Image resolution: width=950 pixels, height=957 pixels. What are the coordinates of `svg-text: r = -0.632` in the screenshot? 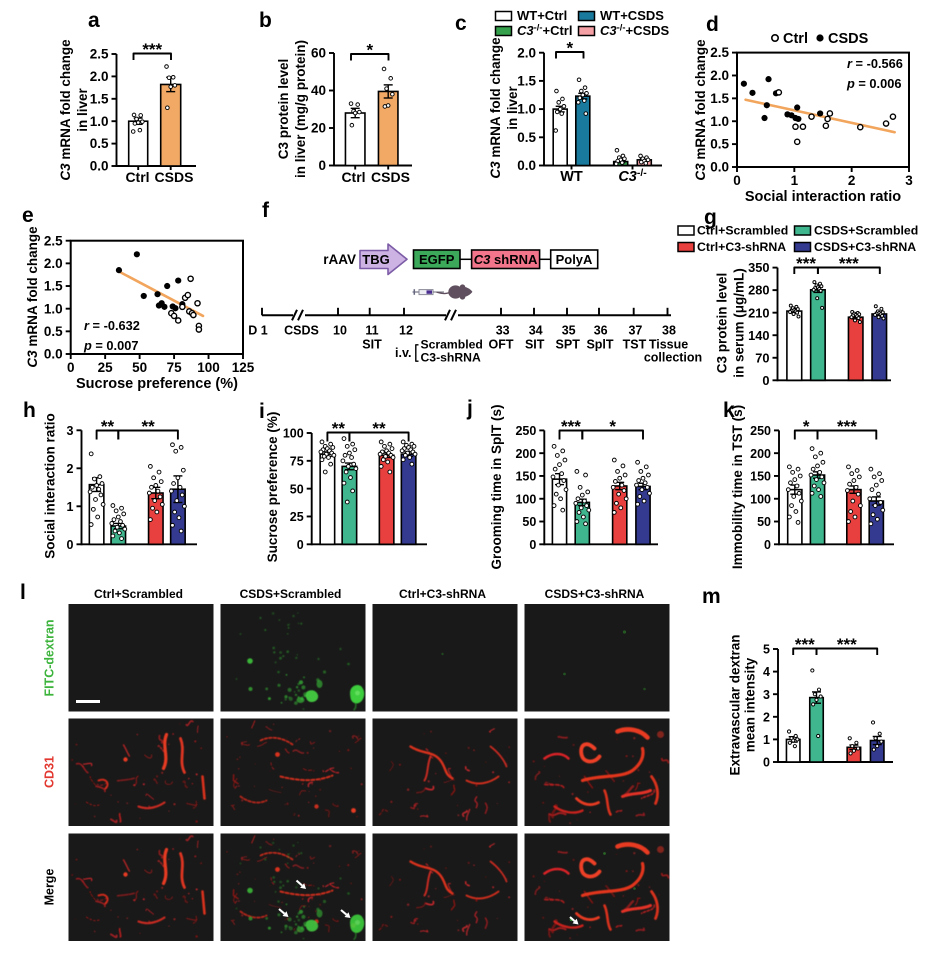 It's located at (112, 325).